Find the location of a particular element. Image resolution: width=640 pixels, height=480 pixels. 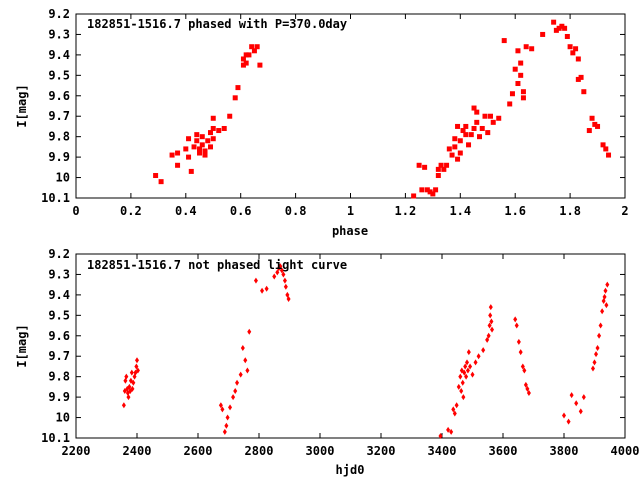

phased-x-axis-title: phase is located at coordinates (350, 231).